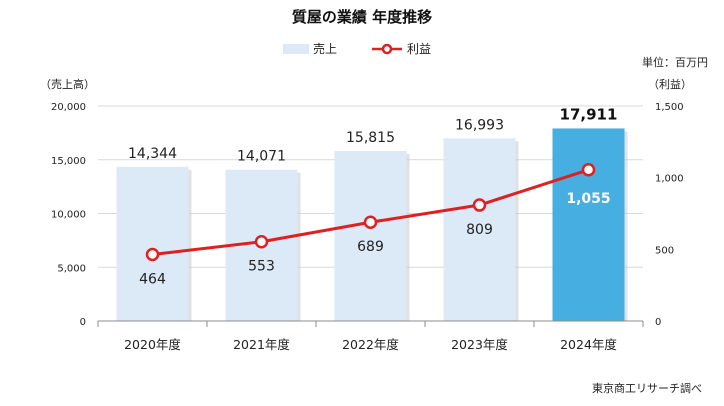  What do you see at coordinates (67, 84) in the screenshot?
I see `left-axis-label: （売上高）` at bounding box center [67, 84].